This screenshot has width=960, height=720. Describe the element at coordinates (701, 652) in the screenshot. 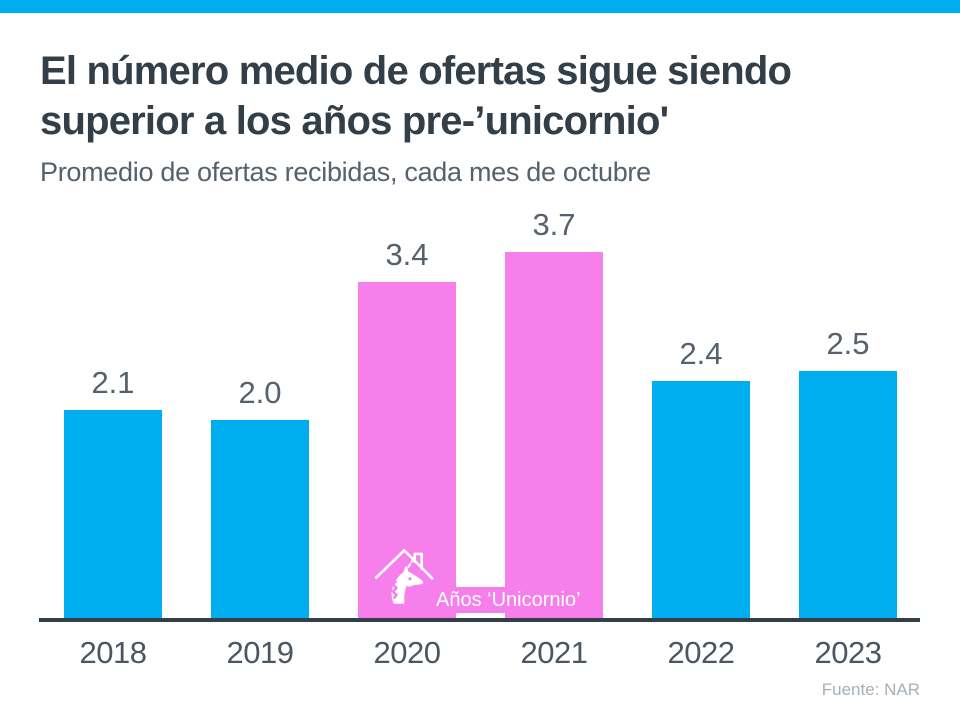

I see `x-tick-label-2022: 2022` at that location.